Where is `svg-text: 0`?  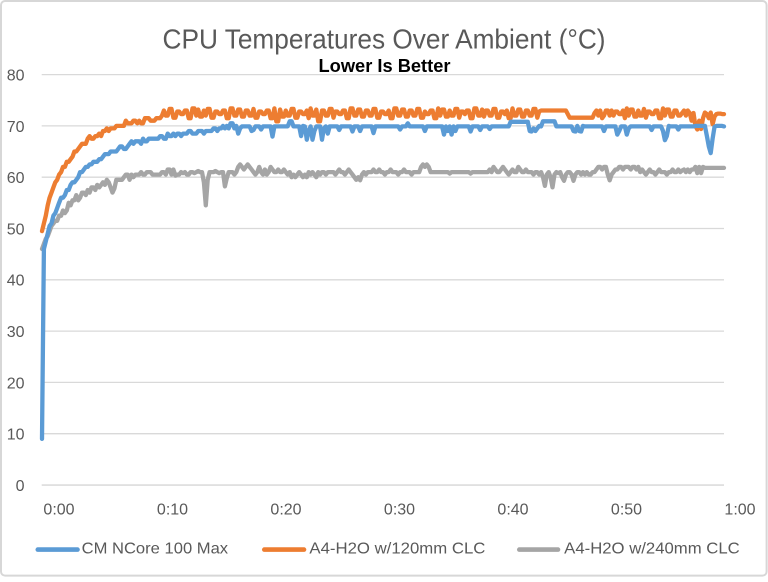 svg-text: 0 is located at coordinates (20, 486).